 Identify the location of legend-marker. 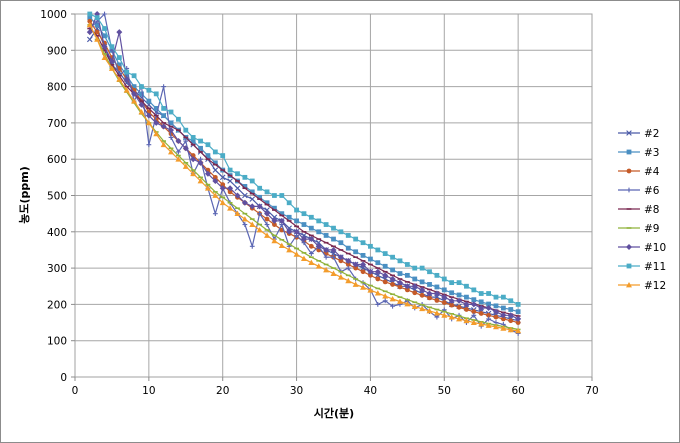
(629, 247).